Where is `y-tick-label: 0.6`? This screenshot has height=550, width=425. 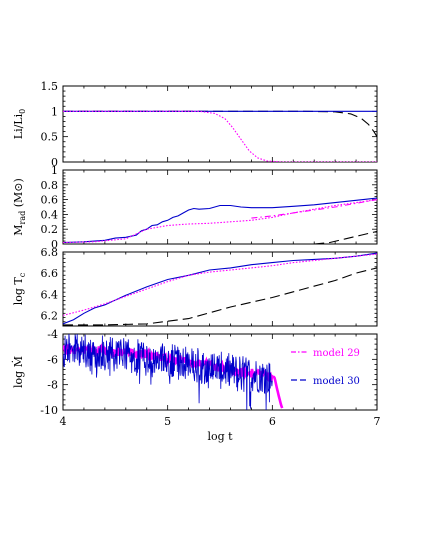 y-tick-label: 0.6 is located at coordinates (50, 200).